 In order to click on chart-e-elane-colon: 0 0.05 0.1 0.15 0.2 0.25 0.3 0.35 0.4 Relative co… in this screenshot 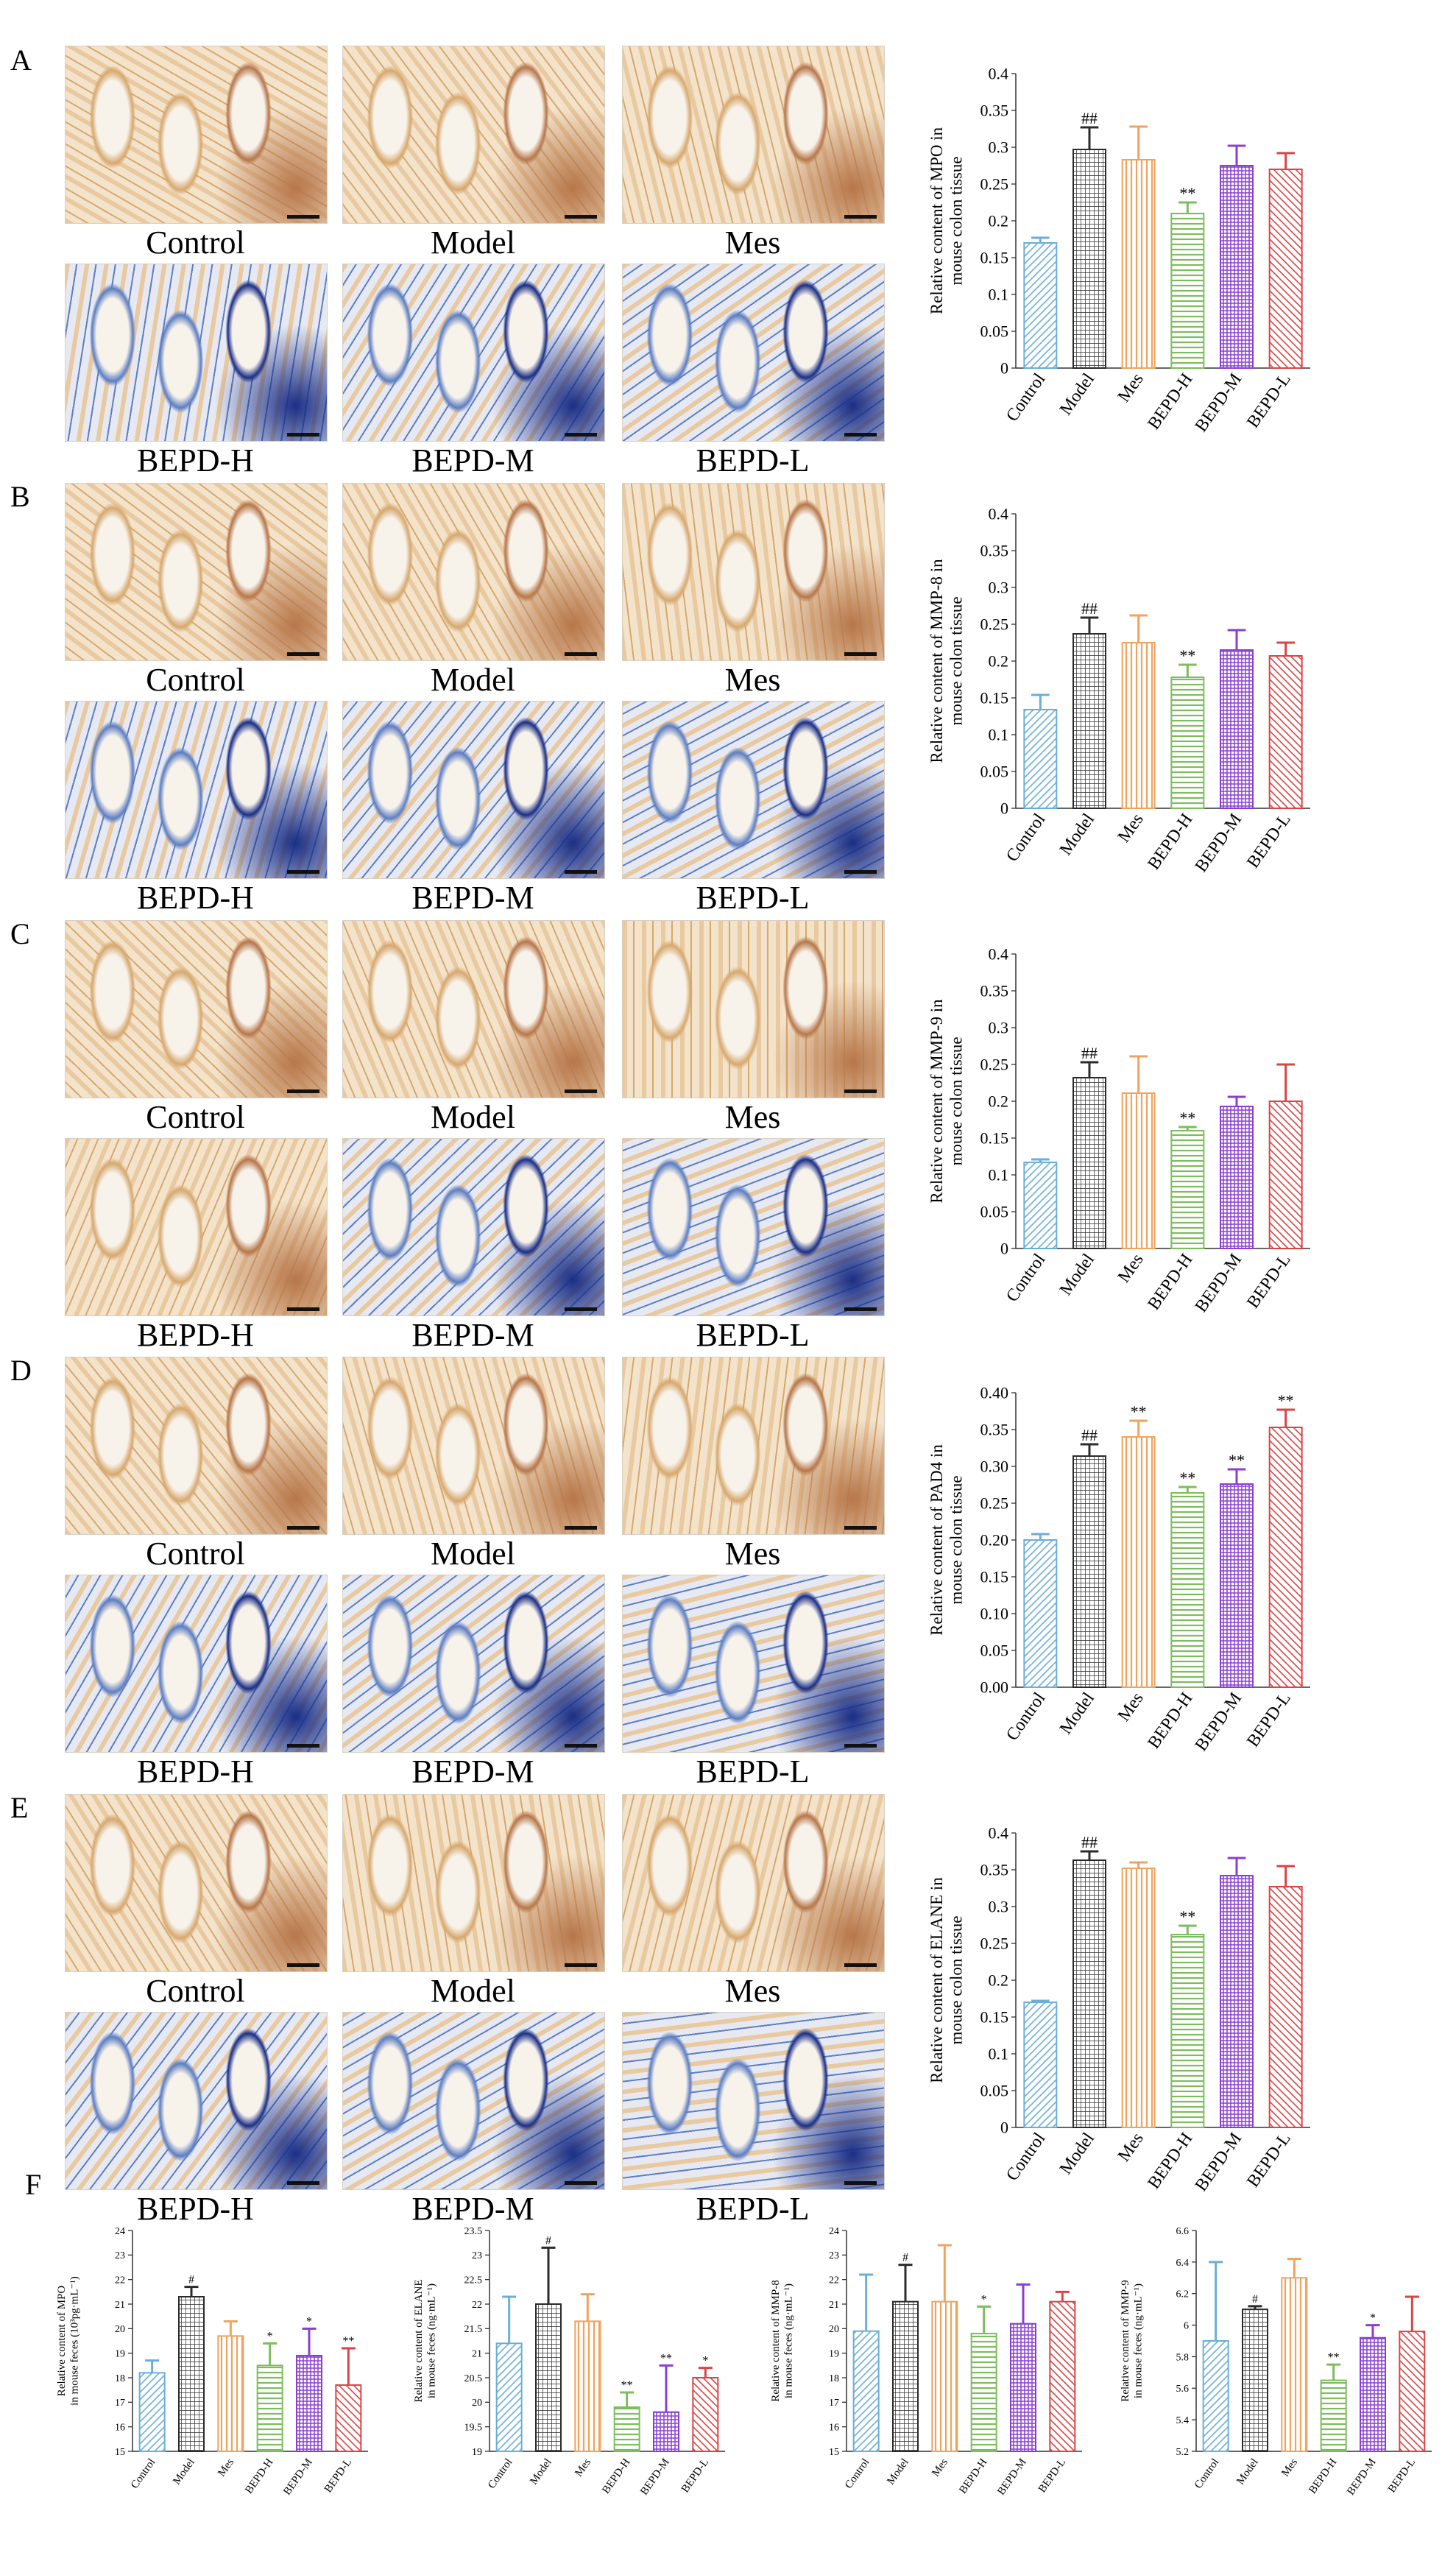, I will do `click(1118, 2009)`.